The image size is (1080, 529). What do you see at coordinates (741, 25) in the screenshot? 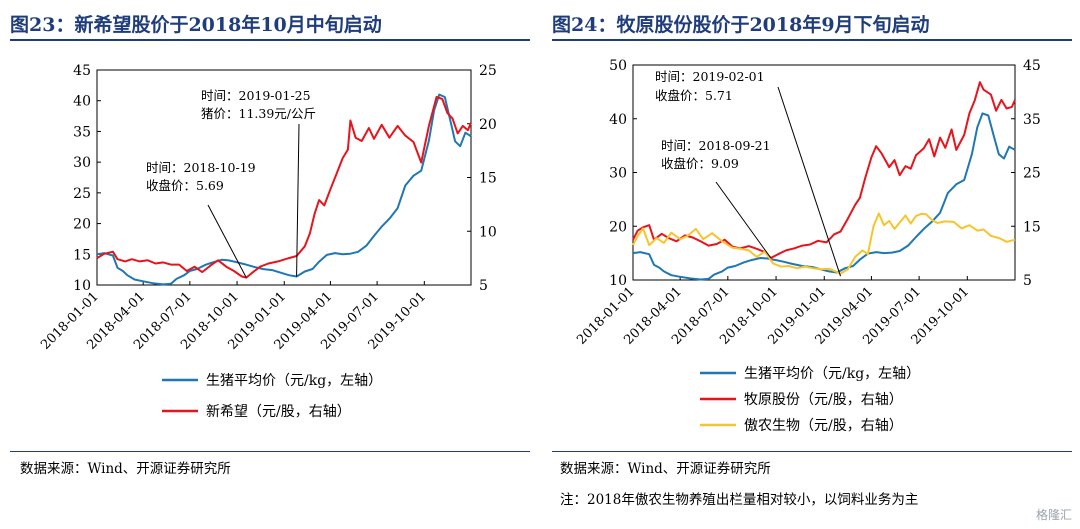
I see `figure-24-title: 图24：牧原股份股价于2018年9月下旬启动` at bounding box center [741, 25].